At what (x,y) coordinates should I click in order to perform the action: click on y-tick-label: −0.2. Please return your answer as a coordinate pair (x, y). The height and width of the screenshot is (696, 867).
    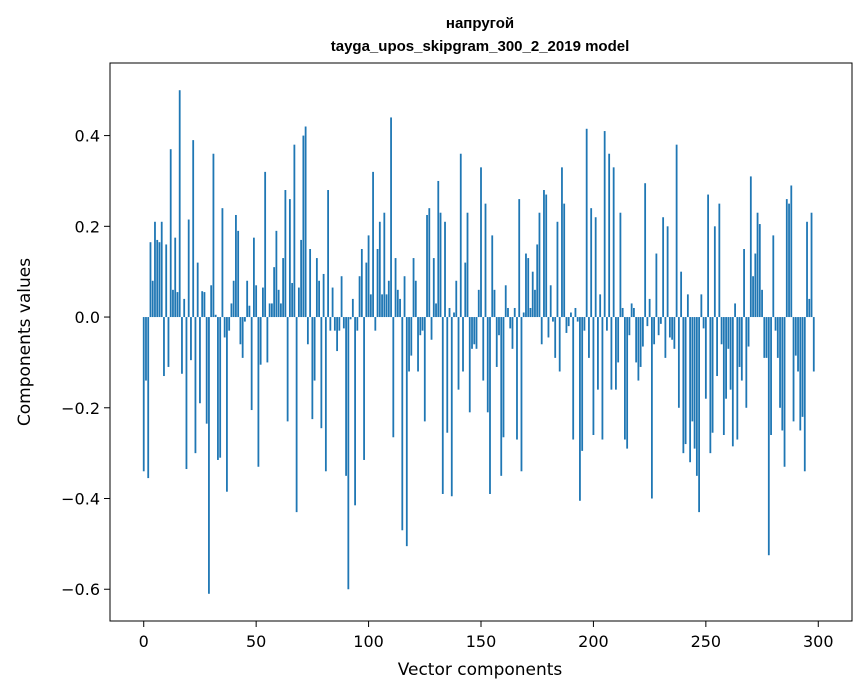
    Looking at the image, I should click on (80, 408).